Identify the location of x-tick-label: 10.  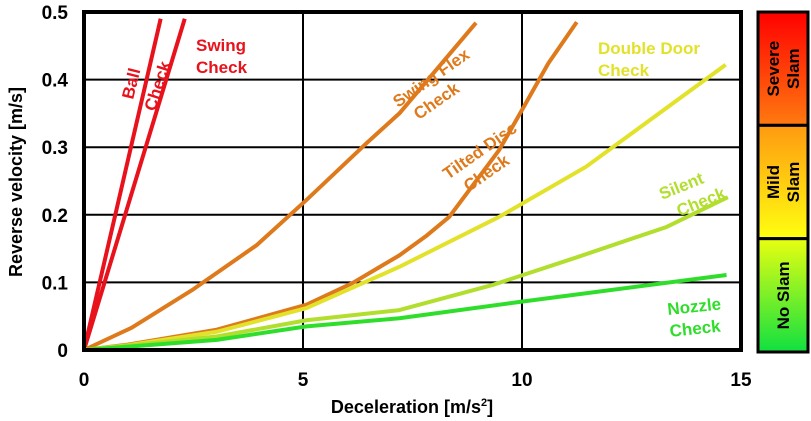
(521, 380).